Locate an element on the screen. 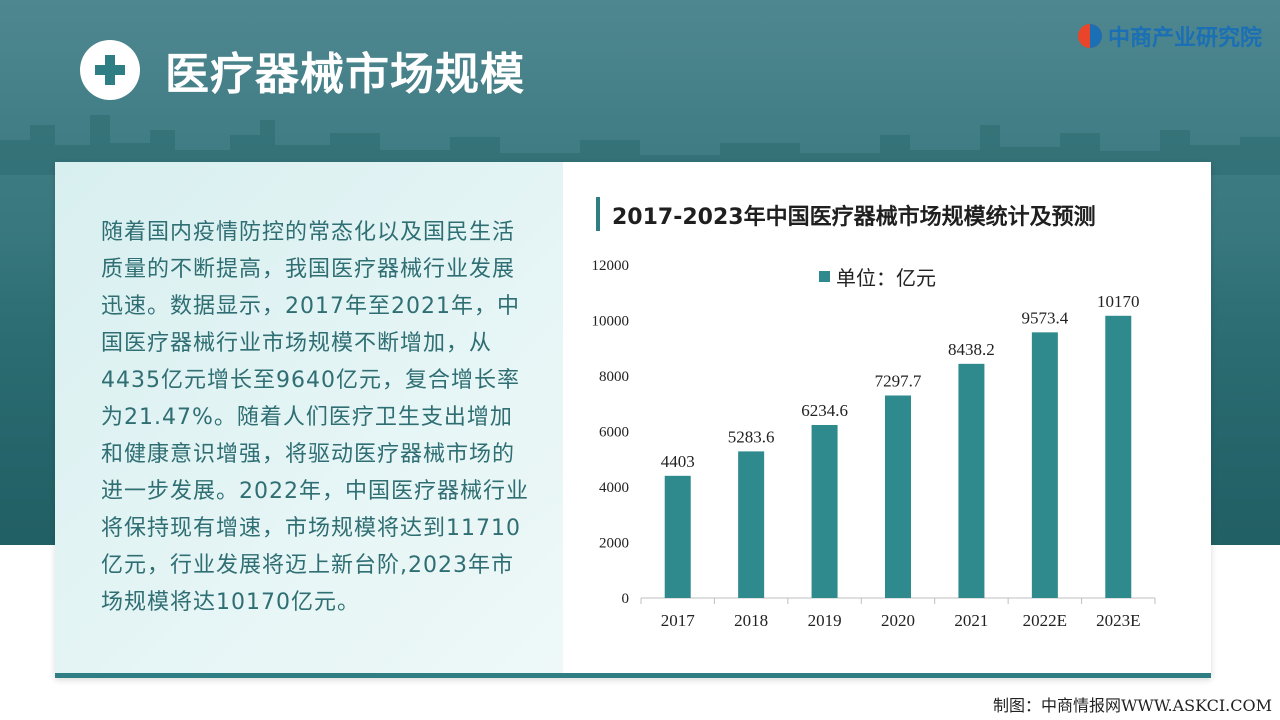  x-tick-label: 2020 is located at coordinates (898, 620).